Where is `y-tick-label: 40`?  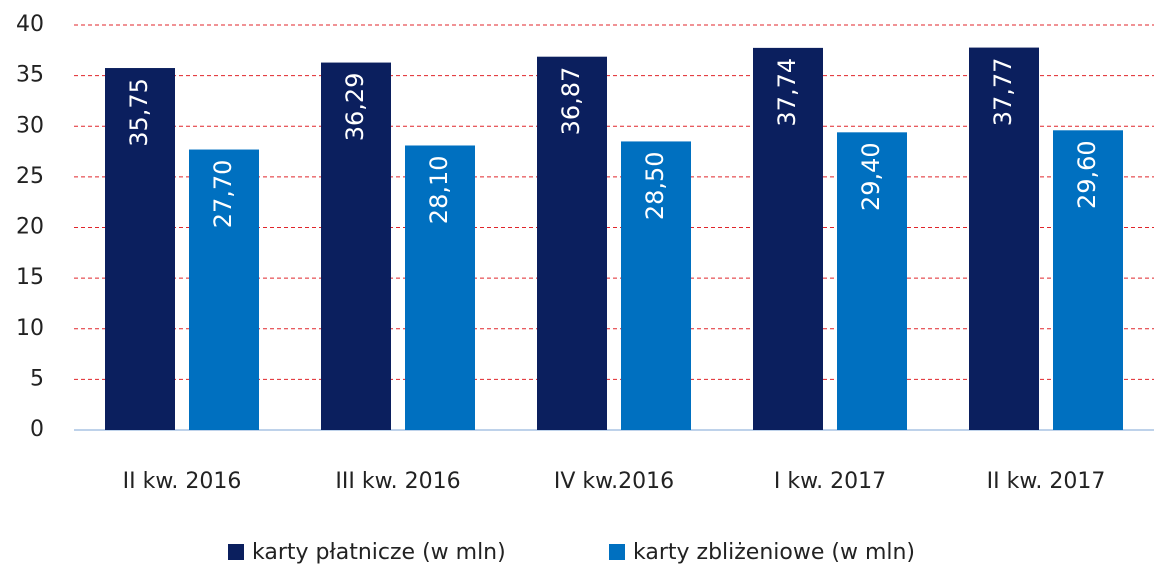 y-tick-label: 40 is located at coordinates (30, 24).